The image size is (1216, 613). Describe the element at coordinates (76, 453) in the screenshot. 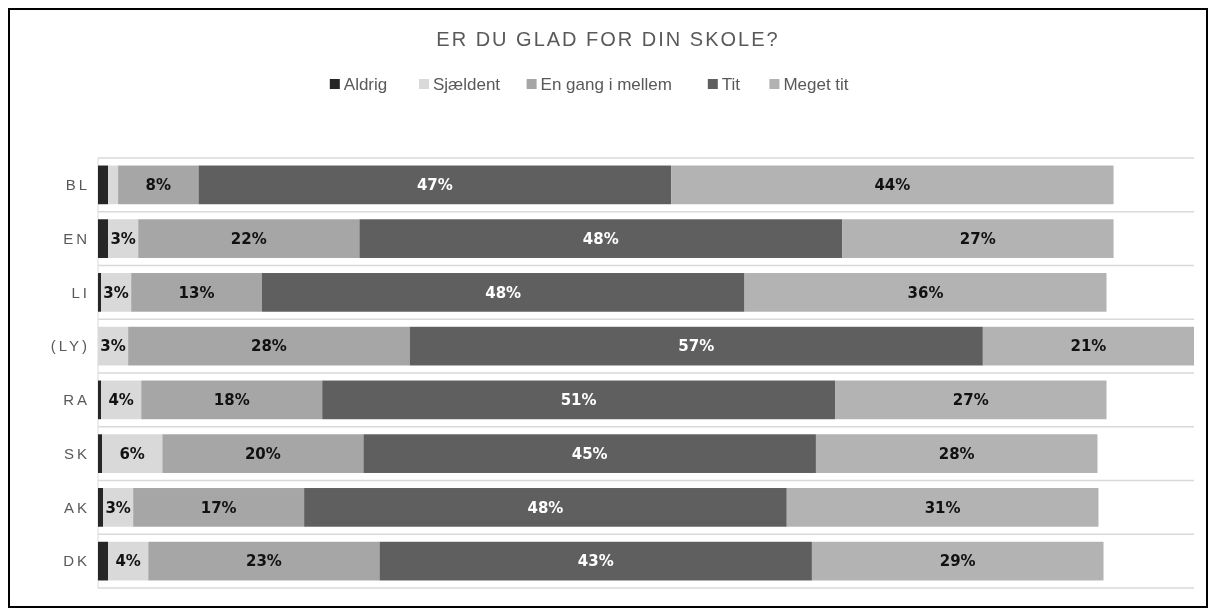

I see `y-tick-label: SK` at that location.